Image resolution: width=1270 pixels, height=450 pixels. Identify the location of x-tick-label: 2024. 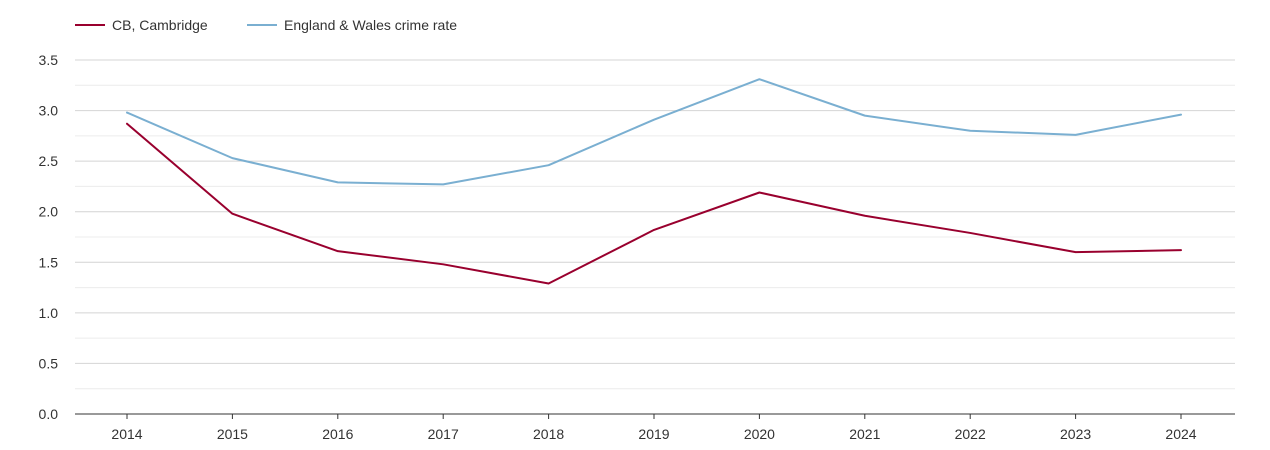
(1180, 434).